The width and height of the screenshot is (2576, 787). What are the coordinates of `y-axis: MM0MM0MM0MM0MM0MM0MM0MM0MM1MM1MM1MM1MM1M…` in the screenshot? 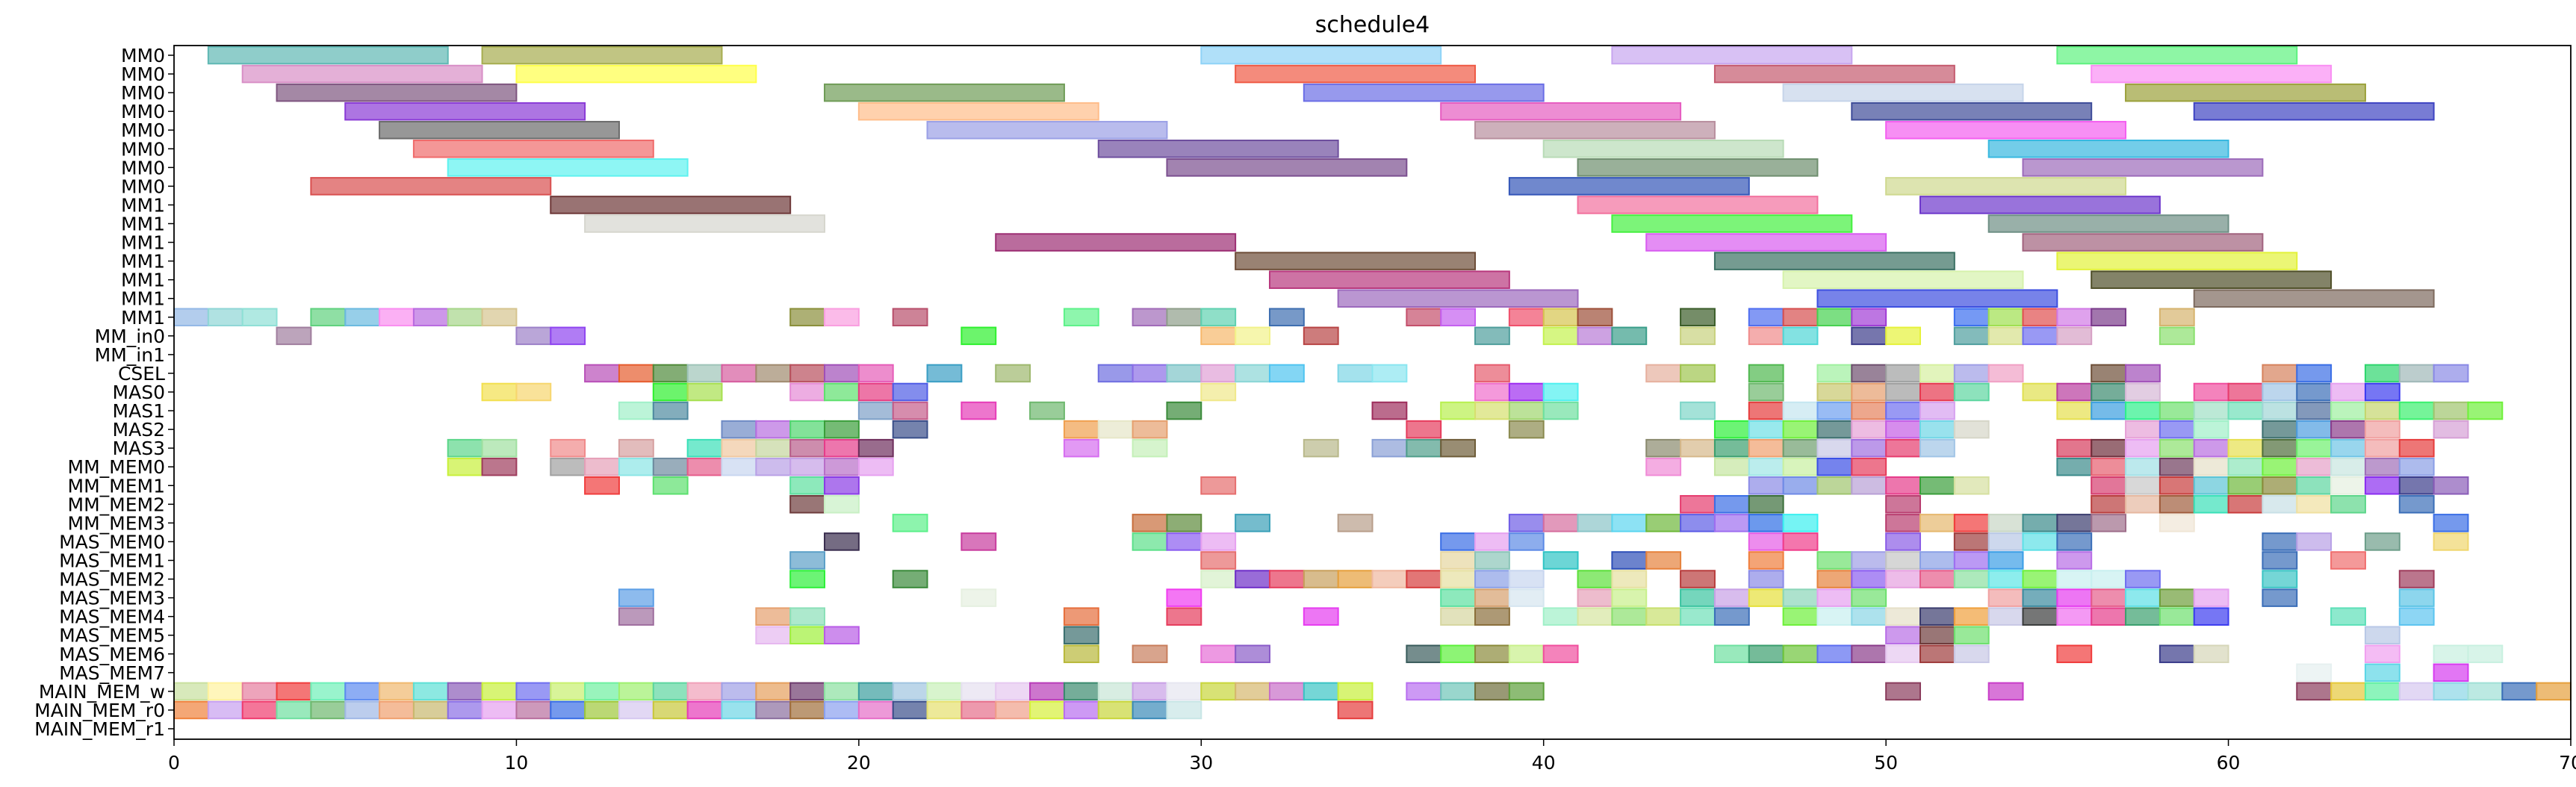 It's located at (104, 393).